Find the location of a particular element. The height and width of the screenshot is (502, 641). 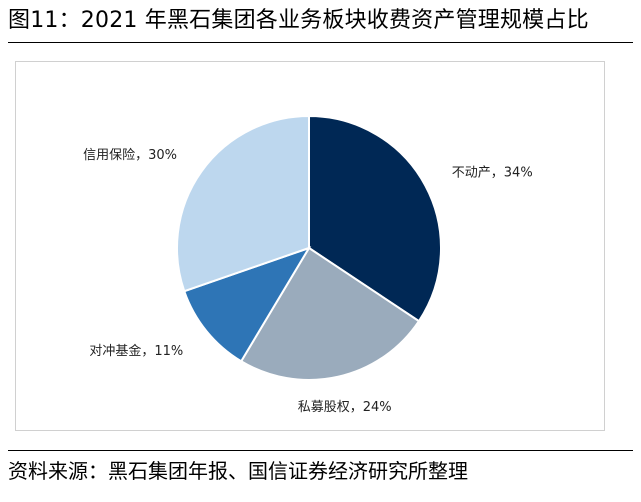

pie-label-0: 不动产，34% is located at coordinates (492, 172).